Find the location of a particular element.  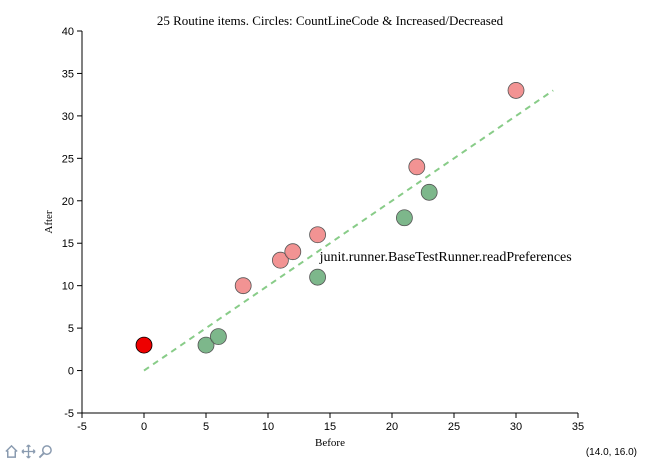

toolbar is located at coordinates (28, 451).